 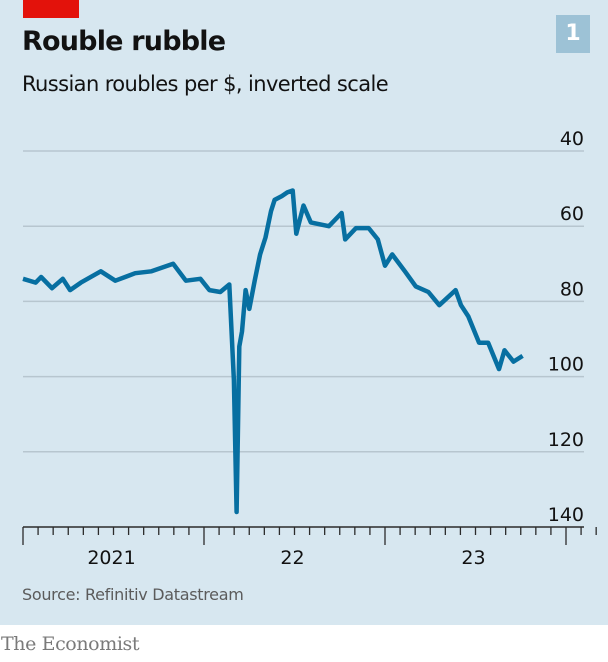 What do you see at coordinates (572, 289) in the screenshot?
I see `y-tick-label: 80` at bounding box center [572, 289].